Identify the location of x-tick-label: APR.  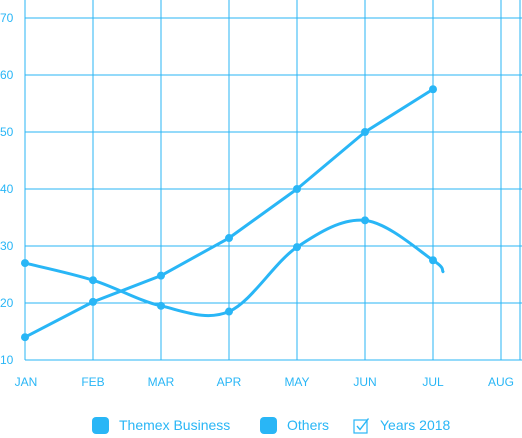
(229, 382).